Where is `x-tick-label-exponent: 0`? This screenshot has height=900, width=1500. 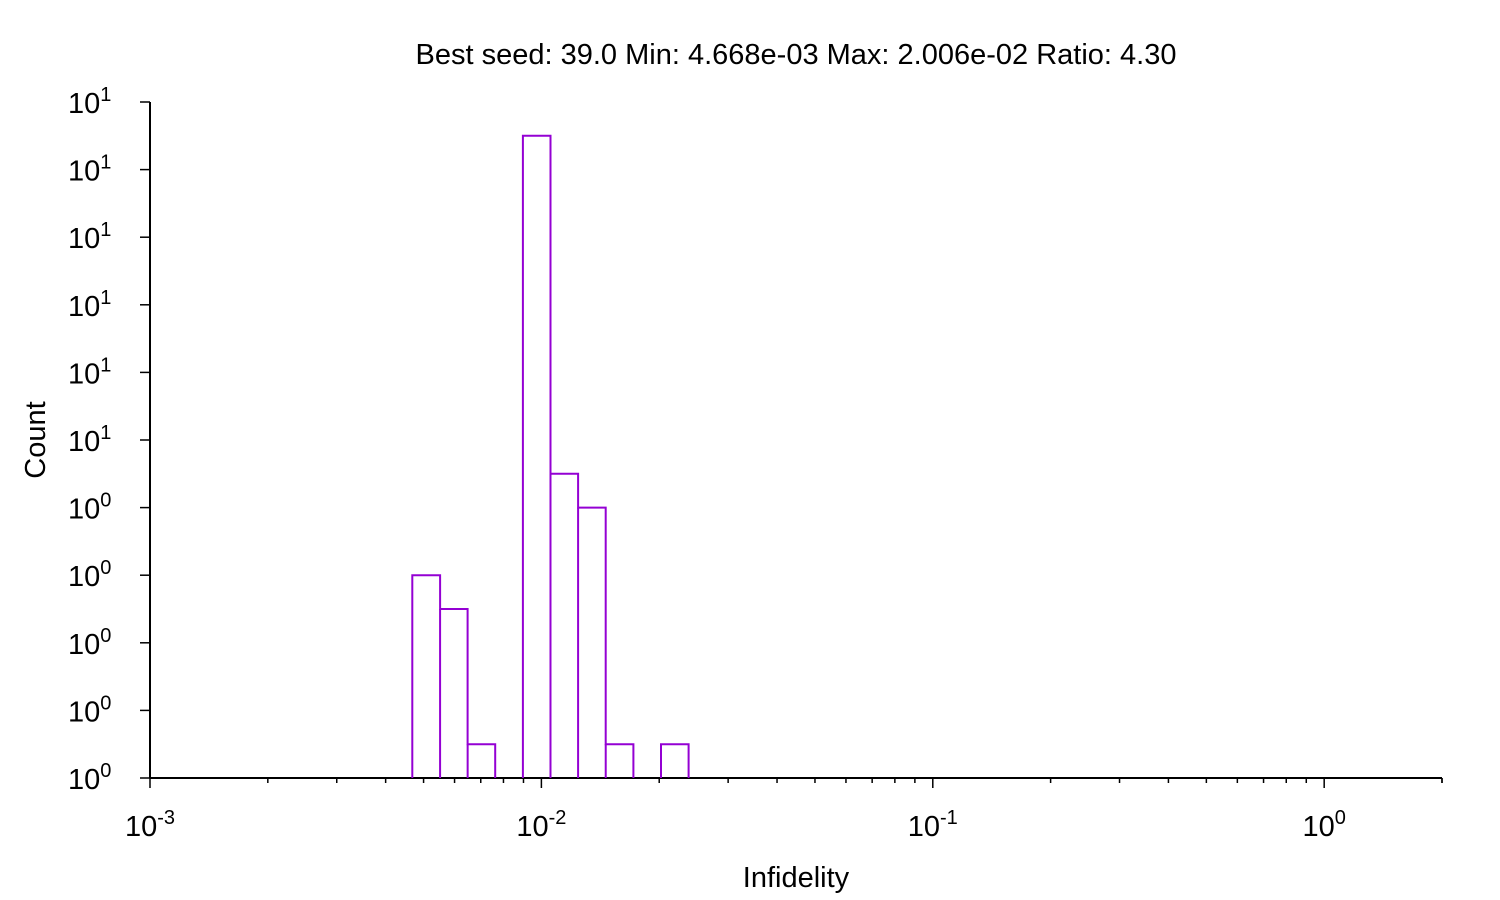
x-tick-label-exponent: 0 is located at coordinates (1340, 818).